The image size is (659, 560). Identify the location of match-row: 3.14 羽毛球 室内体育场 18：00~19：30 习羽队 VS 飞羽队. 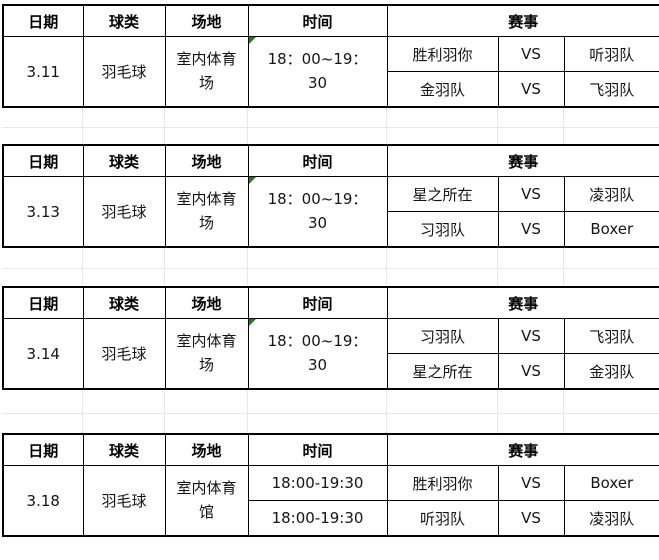
(330, 354).